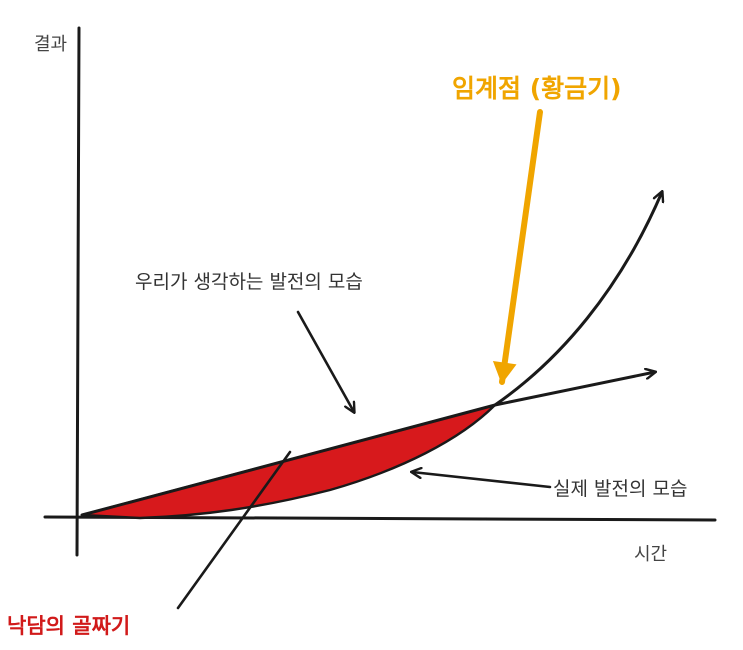 This screenshot has width=743, height=650. I want to click on valley-of-disappointment-label: 낙담의 골짜기, so click(68, 626).